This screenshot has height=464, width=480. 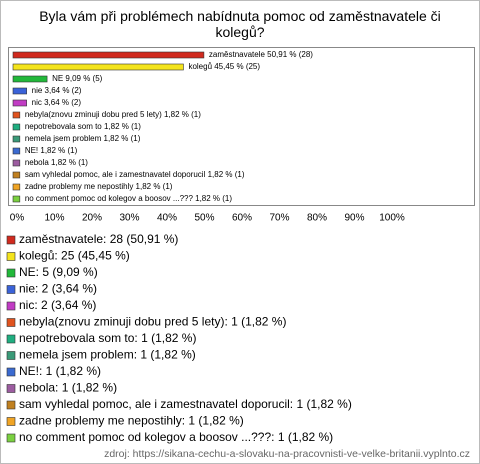 I want to click on x-tick-label: 10%, so click(x=54, y=218).